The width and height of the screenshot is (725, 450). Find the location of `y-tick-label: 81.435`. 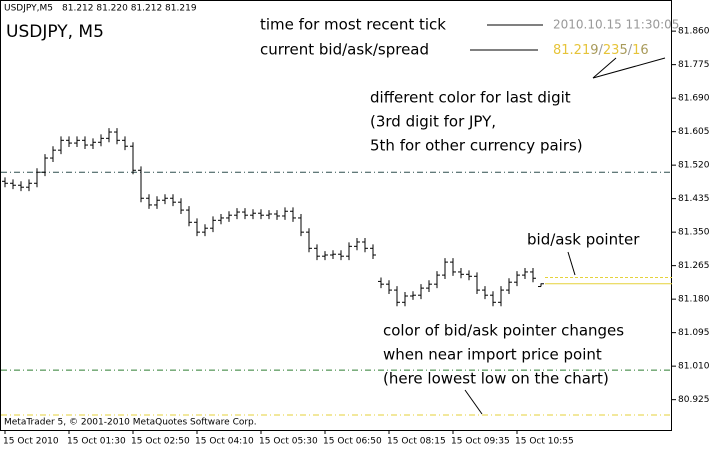

y-tick-label: 81.435 is located at coordinates (694, 199).